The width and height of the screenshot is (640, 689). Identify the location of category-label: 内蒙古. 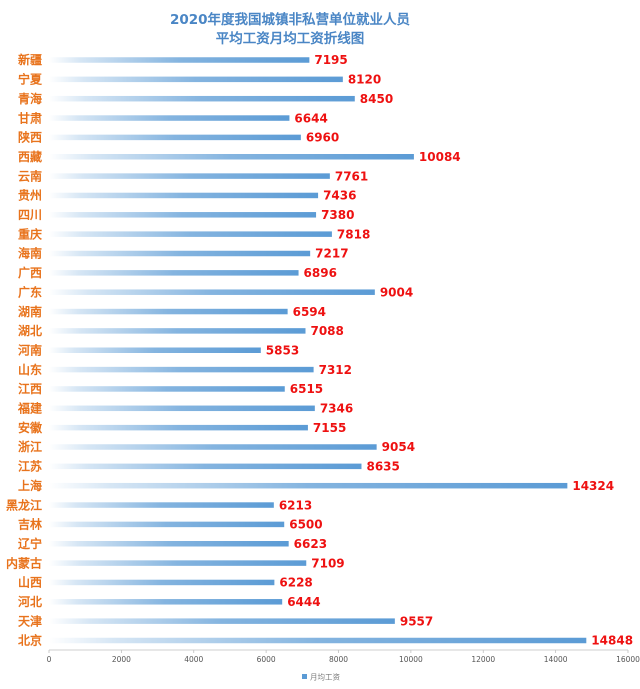
(24, 562).